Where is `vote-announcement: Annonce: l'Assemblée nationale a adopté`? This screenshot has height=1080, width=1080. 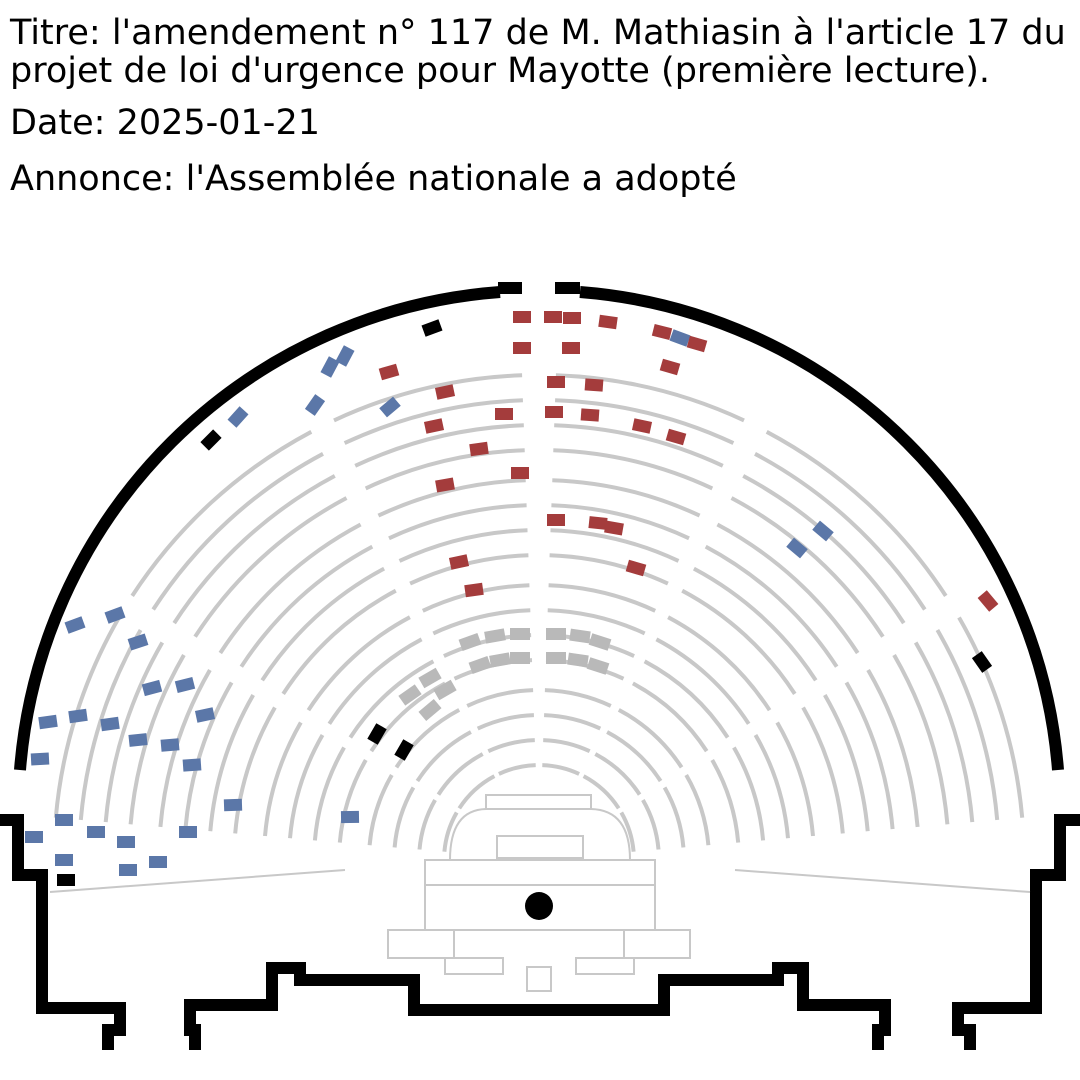 vote-announcement: Annonce: l'Assemblée nationale a adopté is located at coordinates (373, 179).